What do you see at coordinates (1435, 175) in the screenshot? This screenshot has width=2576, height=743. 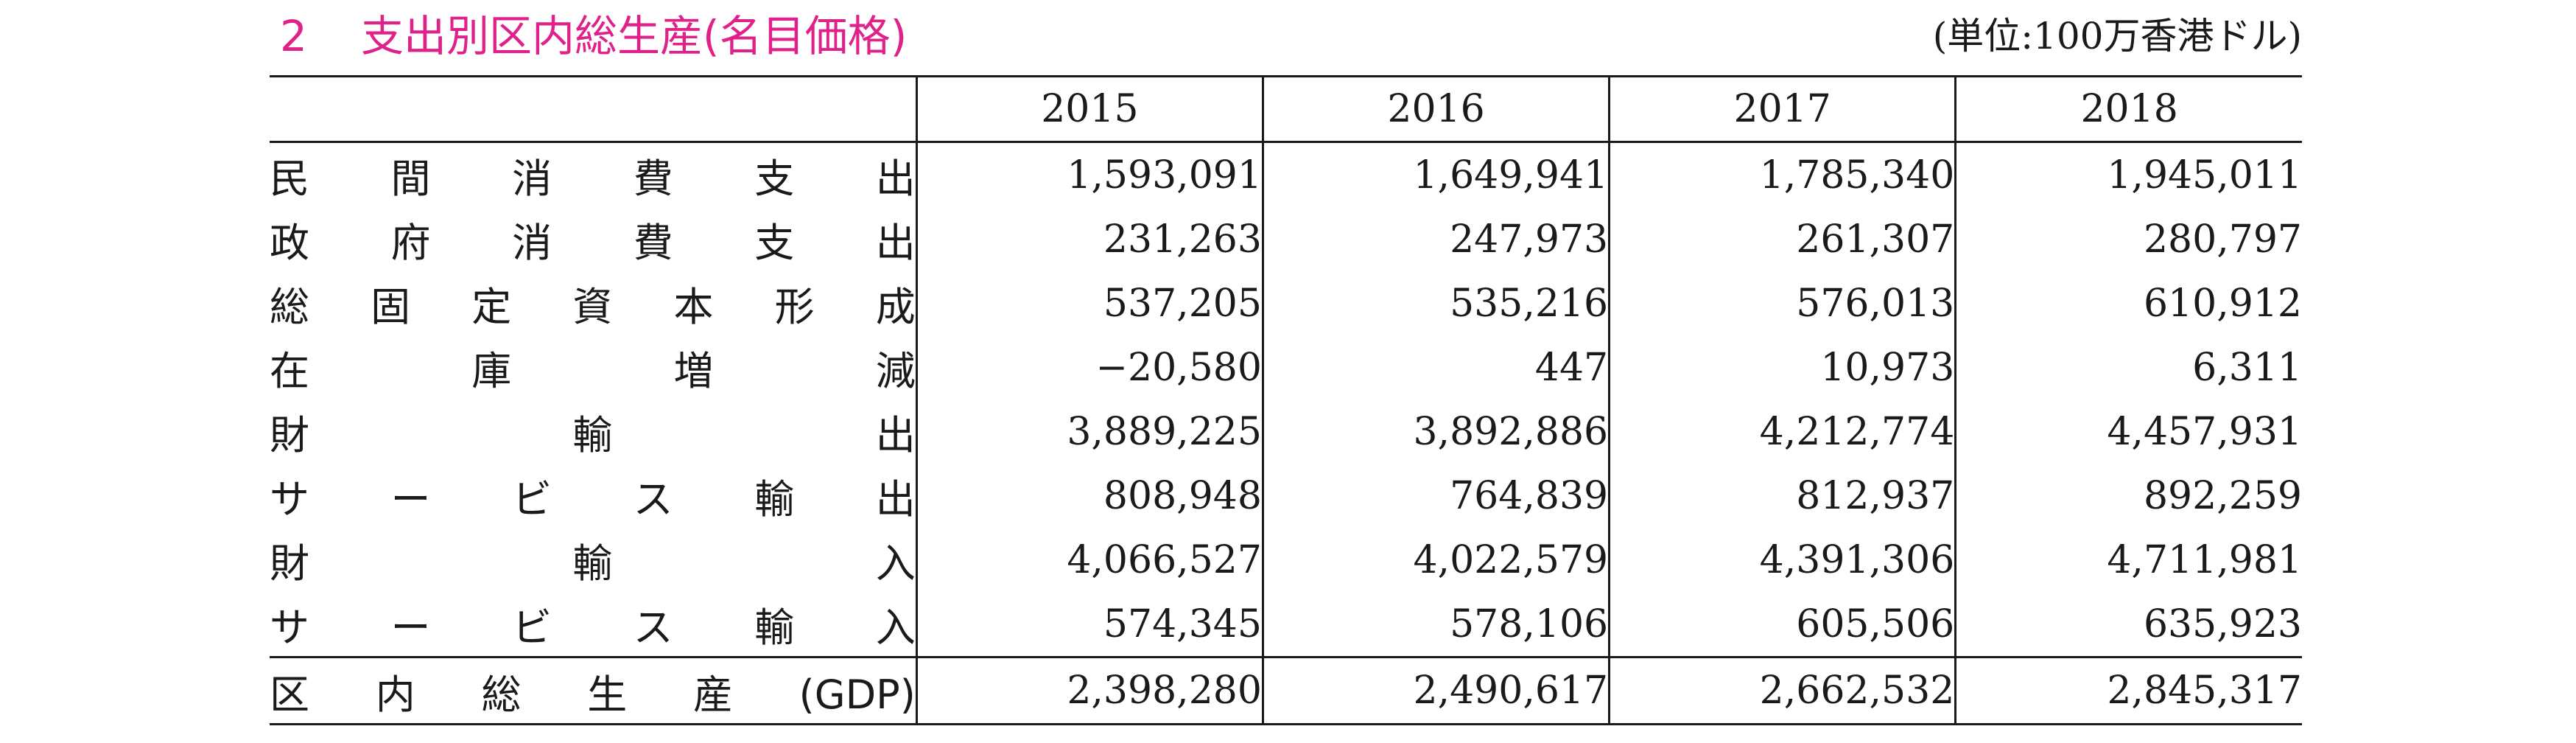 I see `value-cell: 1,649,941` at bounding box center [1435, 175].